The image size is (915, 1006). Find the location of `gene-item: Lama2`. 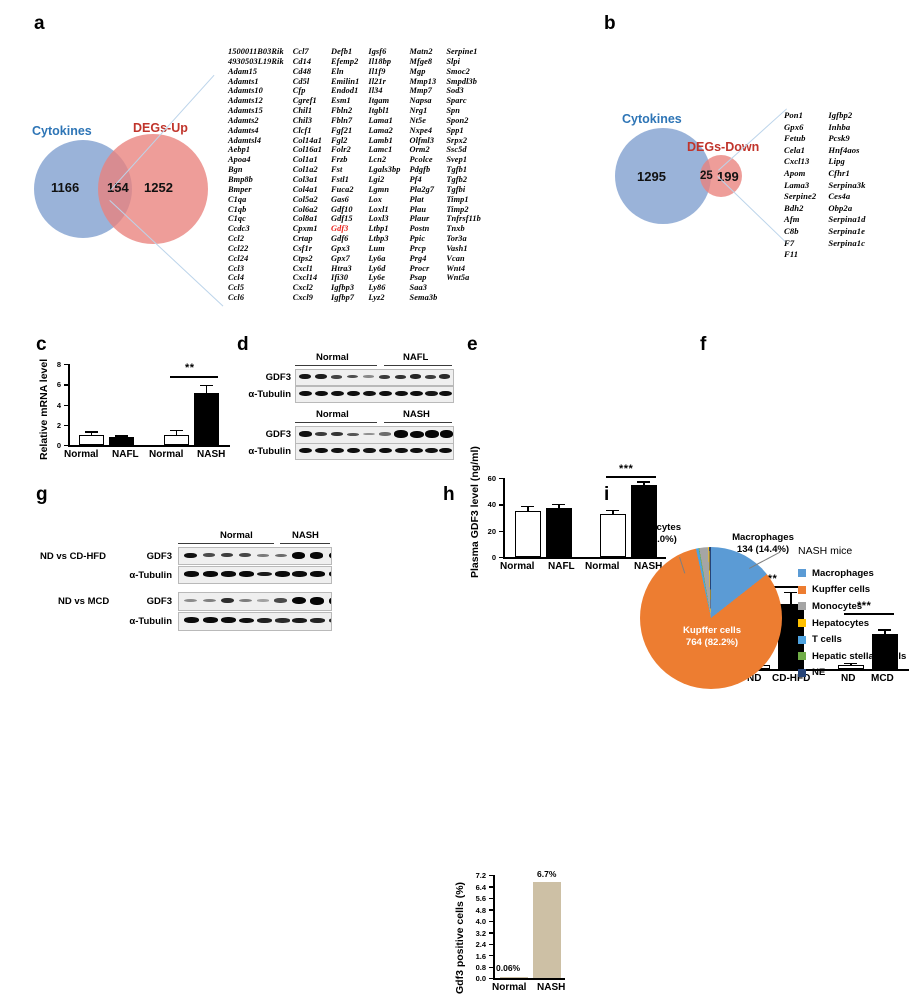

gene-item: Lama2 is located at coordinates (380, 130).